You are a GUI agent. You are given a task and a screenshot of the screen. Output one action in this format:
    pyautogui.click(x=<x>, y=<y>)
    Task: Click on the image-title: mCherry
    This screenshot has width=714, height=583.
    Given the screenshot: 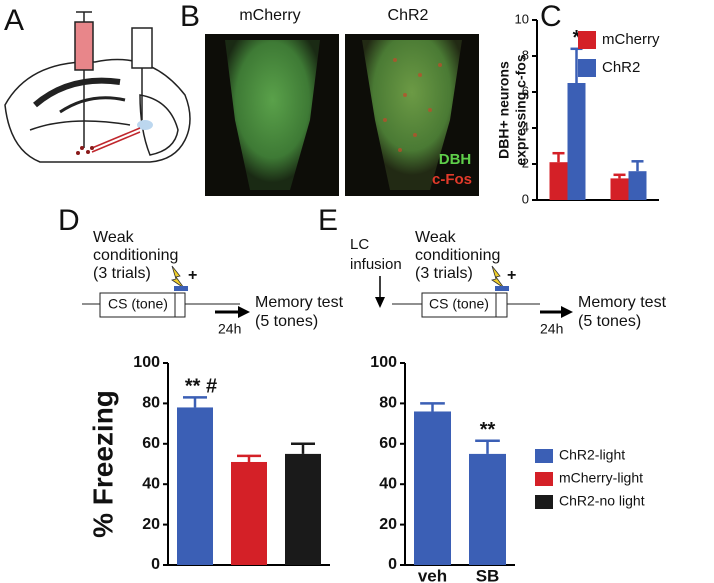 What is the action you would take?
    pyautogui.click(x=269, y=15)
    